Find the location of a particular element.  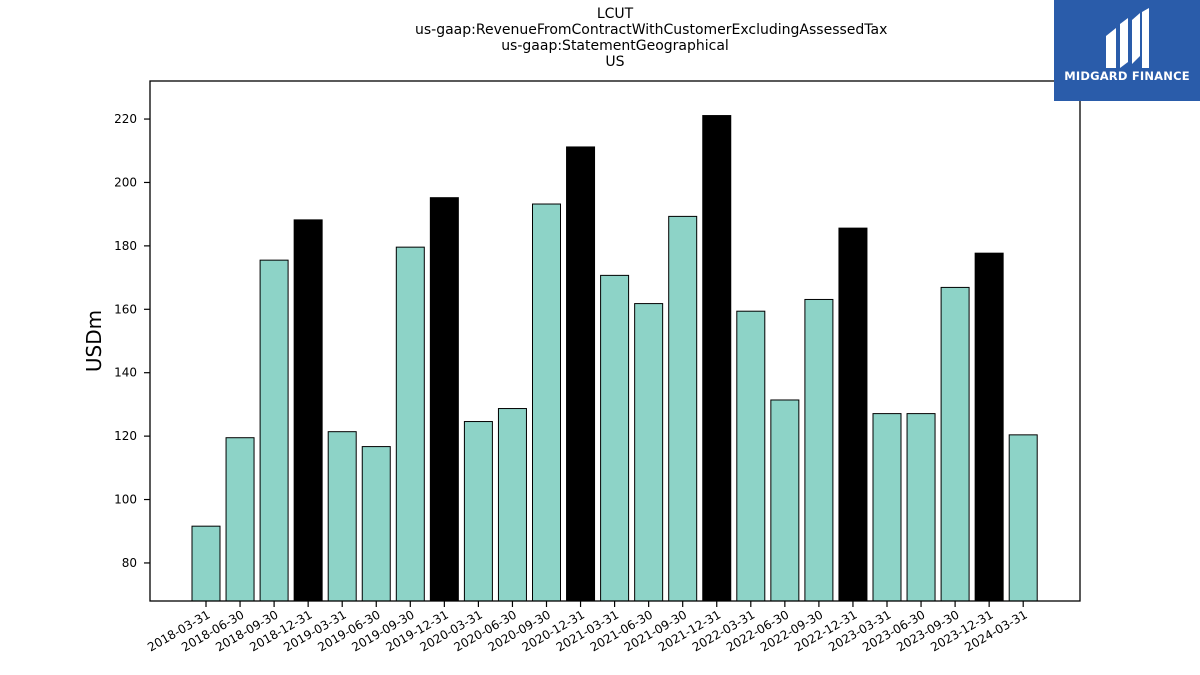

title-ticker: LCUT is located at coordinates (615, 14).